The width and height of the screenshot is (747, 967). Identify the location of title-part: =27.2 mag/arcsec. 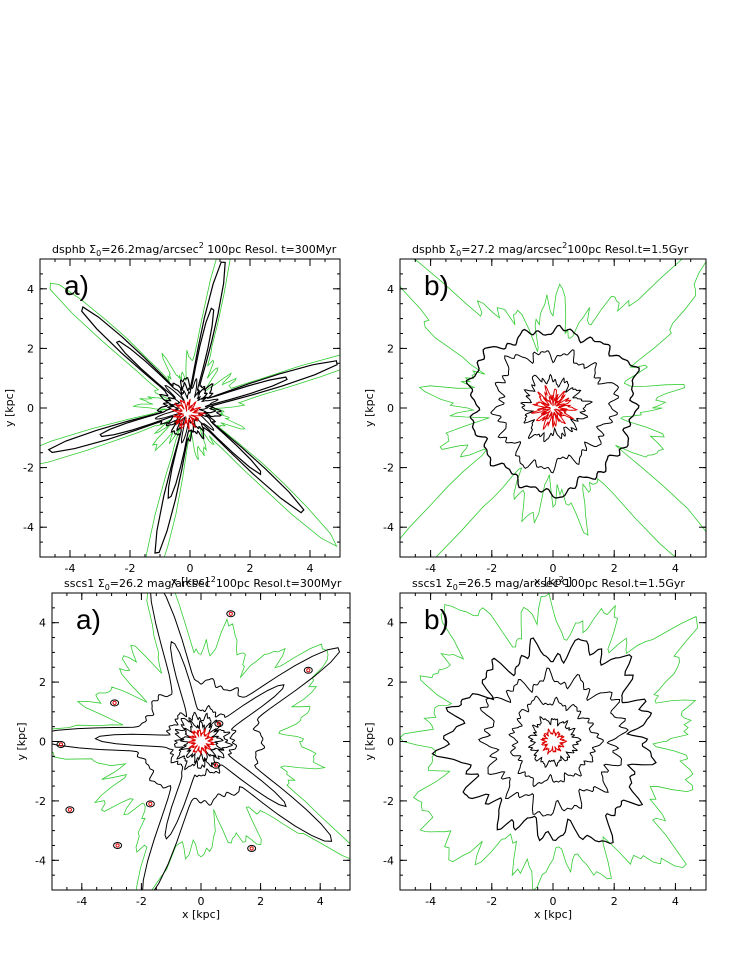
(511, 249).